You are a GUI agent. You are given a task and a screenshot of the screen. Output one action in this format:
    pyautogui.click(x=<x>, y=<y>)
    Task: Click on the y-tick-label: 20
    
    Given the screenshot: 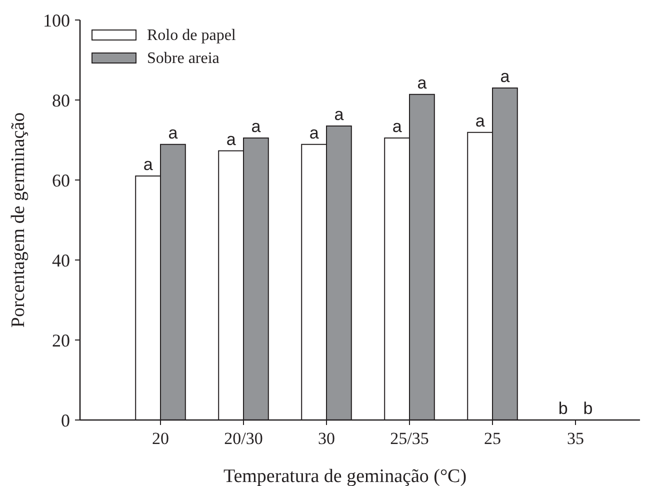 What is the action you would take?
    pyautogui.click(x=61, y=340)
    